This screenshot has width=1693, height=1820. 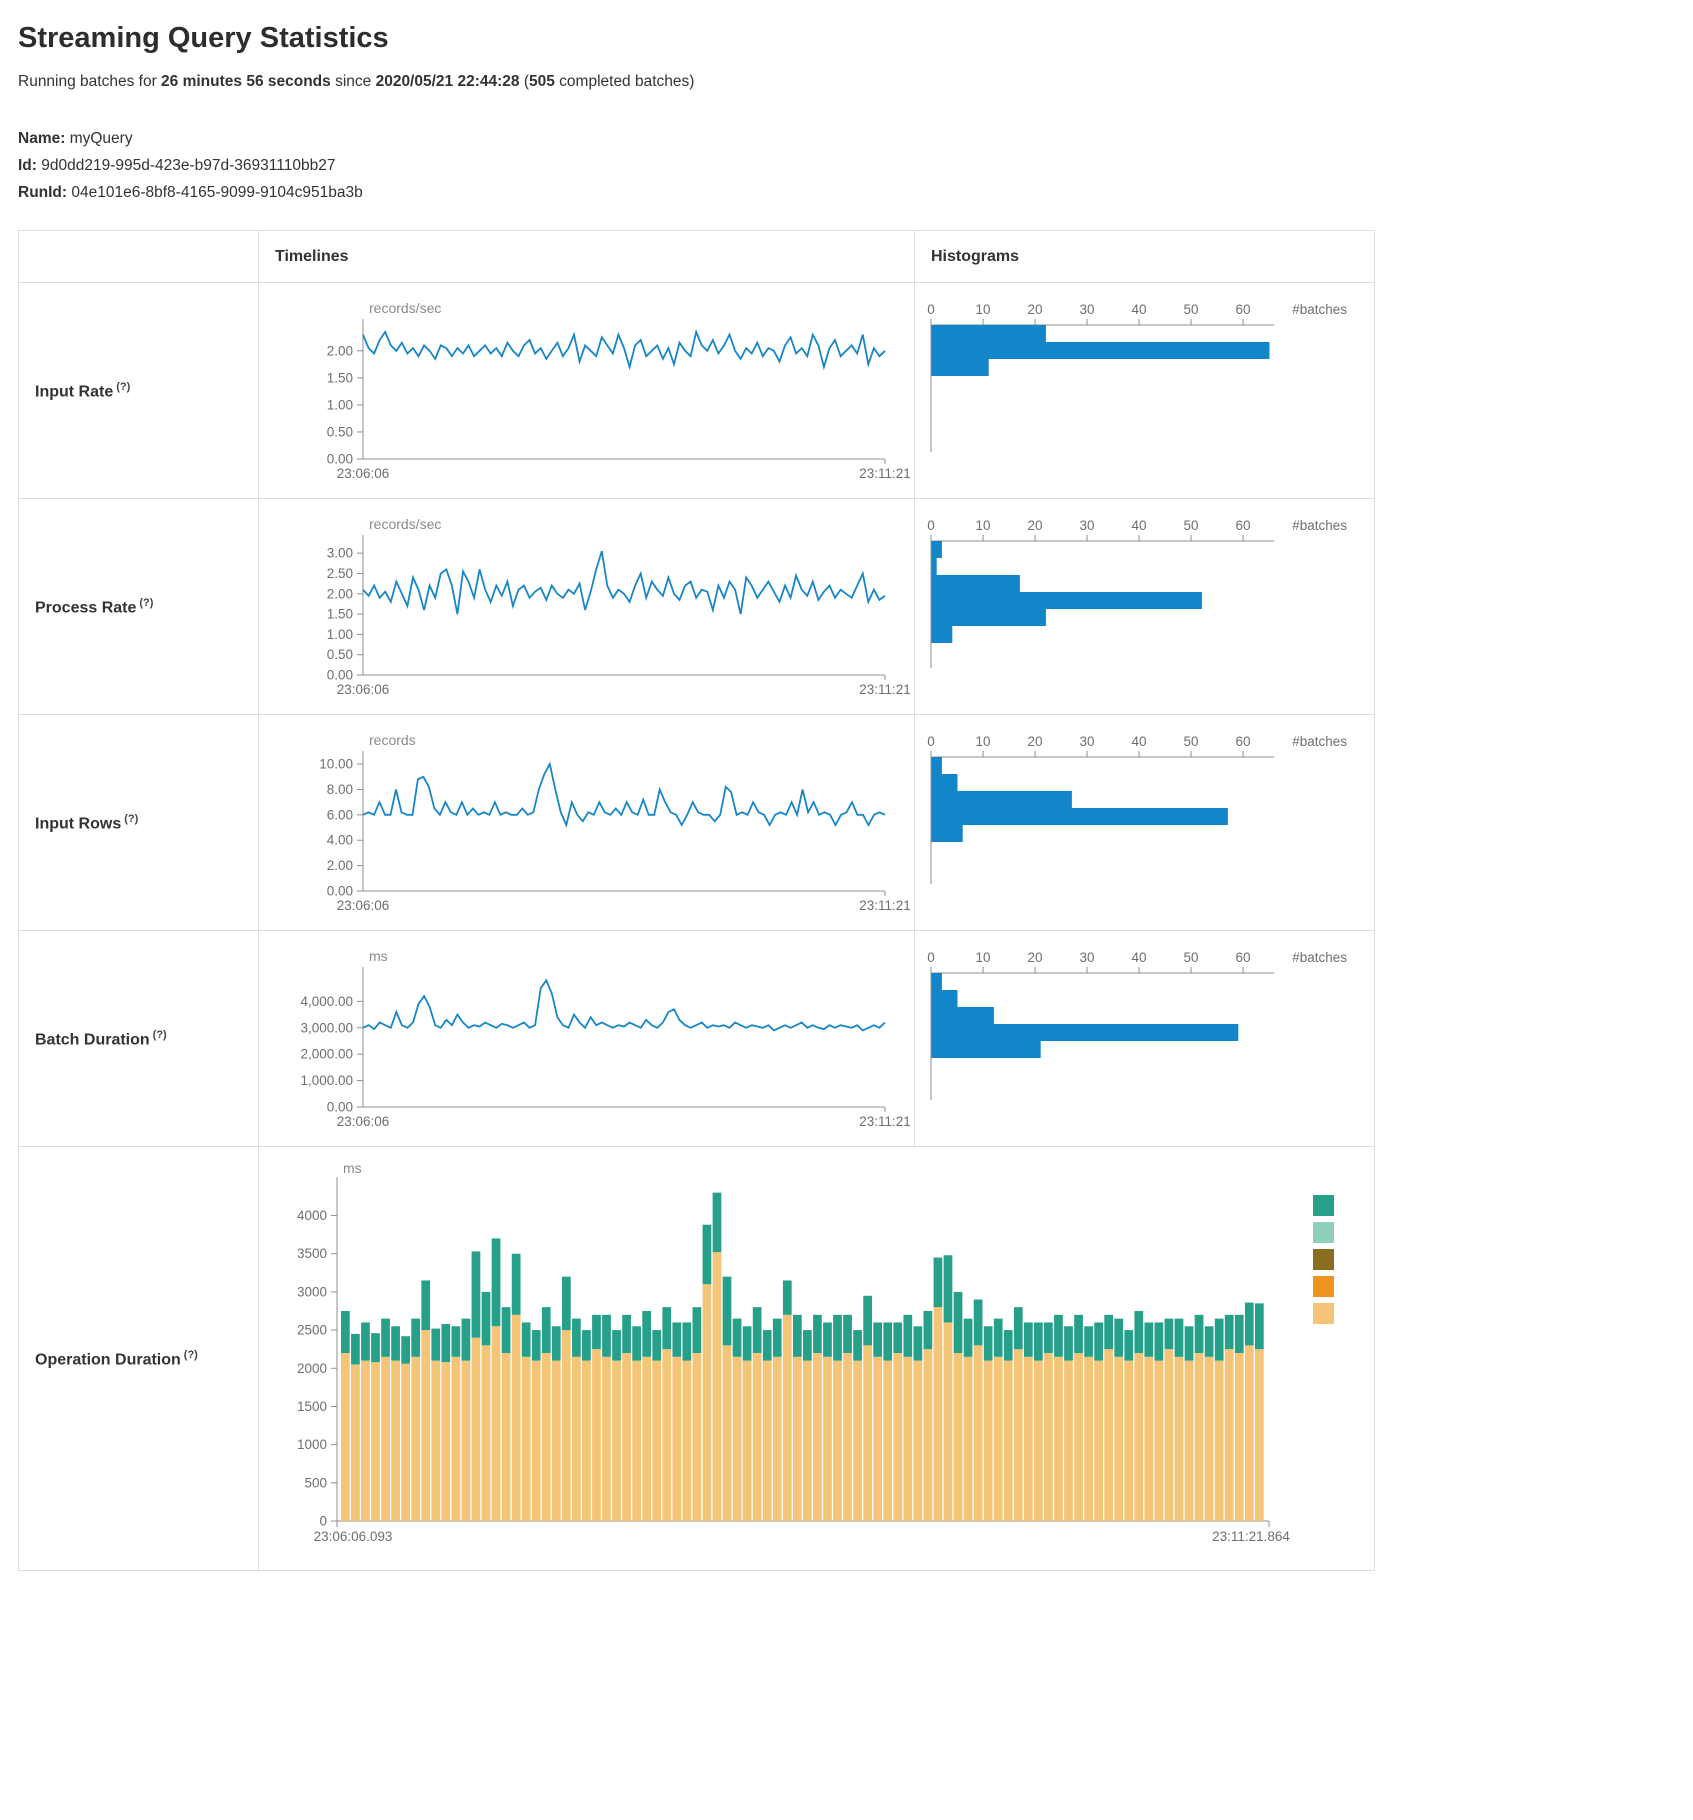 What do you see at coordinates (326, 1080) in the screenshot?
I see `svg-text: 1,000.00` at bounding box center [326, 1080].